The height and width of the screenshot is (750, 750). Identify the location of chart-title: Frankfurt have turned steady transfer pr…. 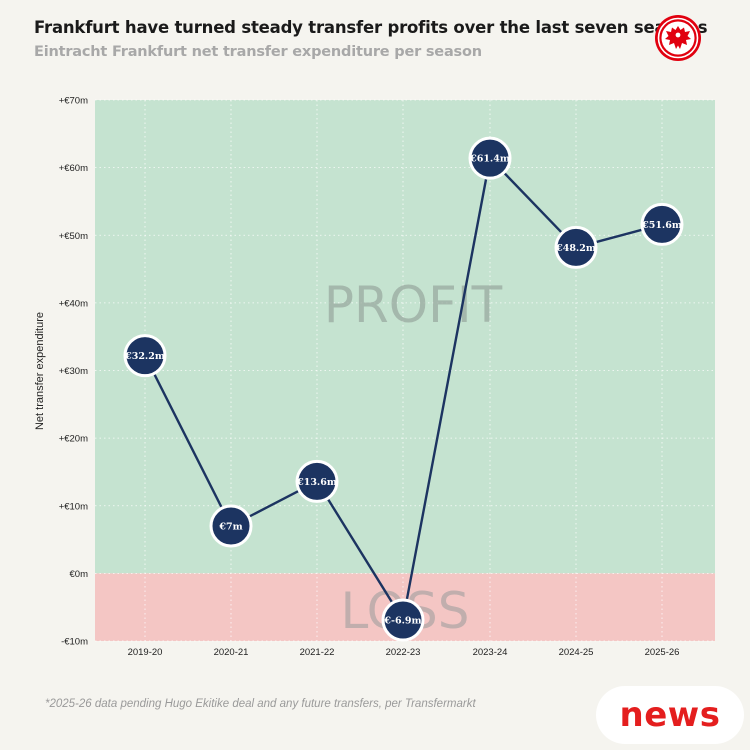
(371, 27).